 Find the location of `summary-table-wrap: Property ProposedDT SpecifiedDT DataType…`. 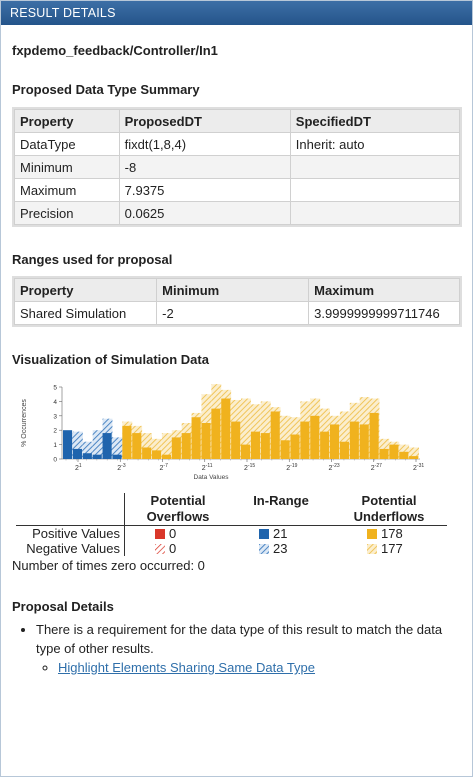

summary-table-wrap: Property ProposedDT SpecifiedDT DataType… is located at coordinates (237, 167).